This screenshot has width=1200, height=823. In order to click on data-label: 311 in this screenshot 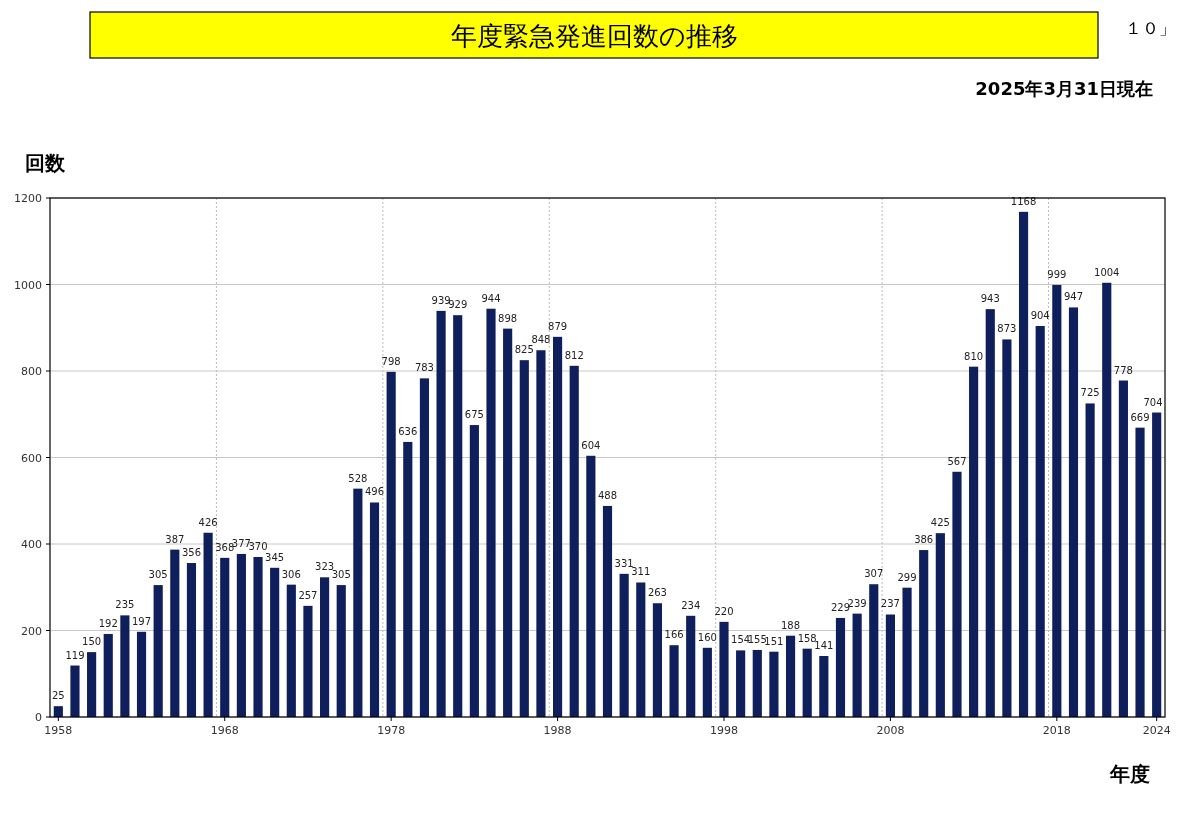, I will do `click(641, 572)`.